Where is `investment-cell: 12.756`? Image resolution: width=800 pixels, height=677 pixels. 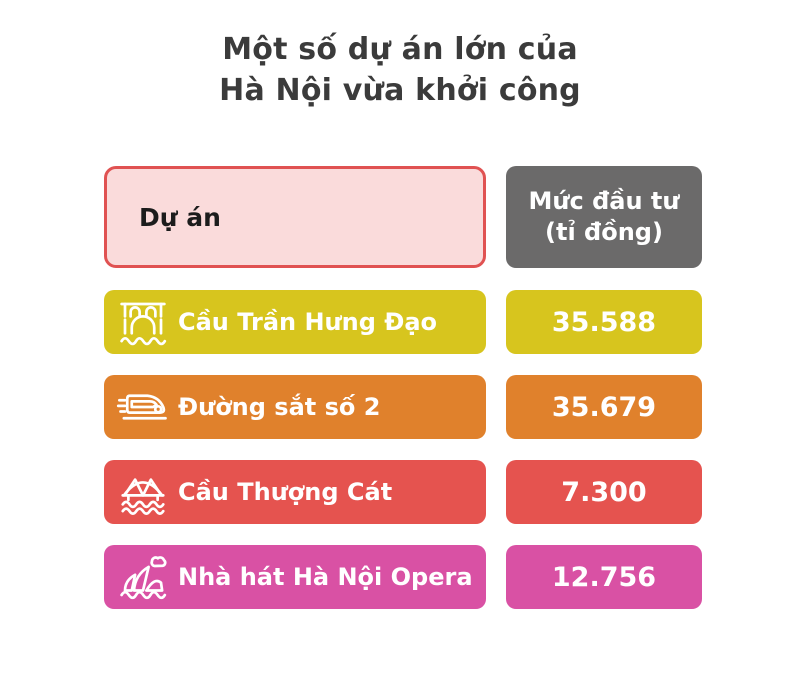
investment-cell: 12.756 is located at coordinates (604, 577).